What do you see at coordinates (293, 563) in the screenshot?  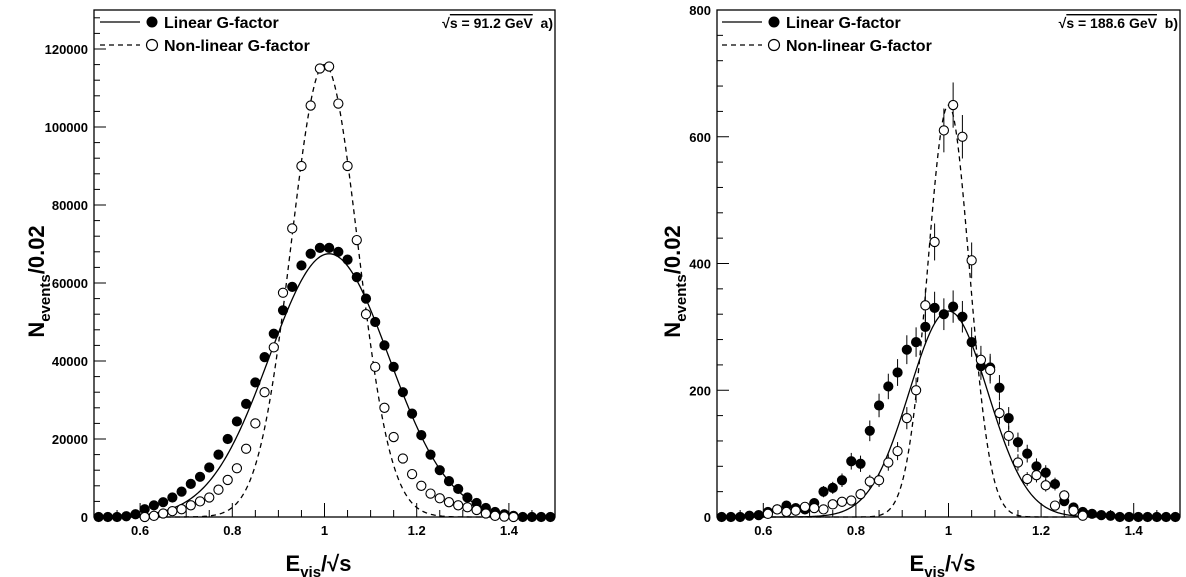 I see `x-axis-title-main: E` at bounding box center [293, 563].